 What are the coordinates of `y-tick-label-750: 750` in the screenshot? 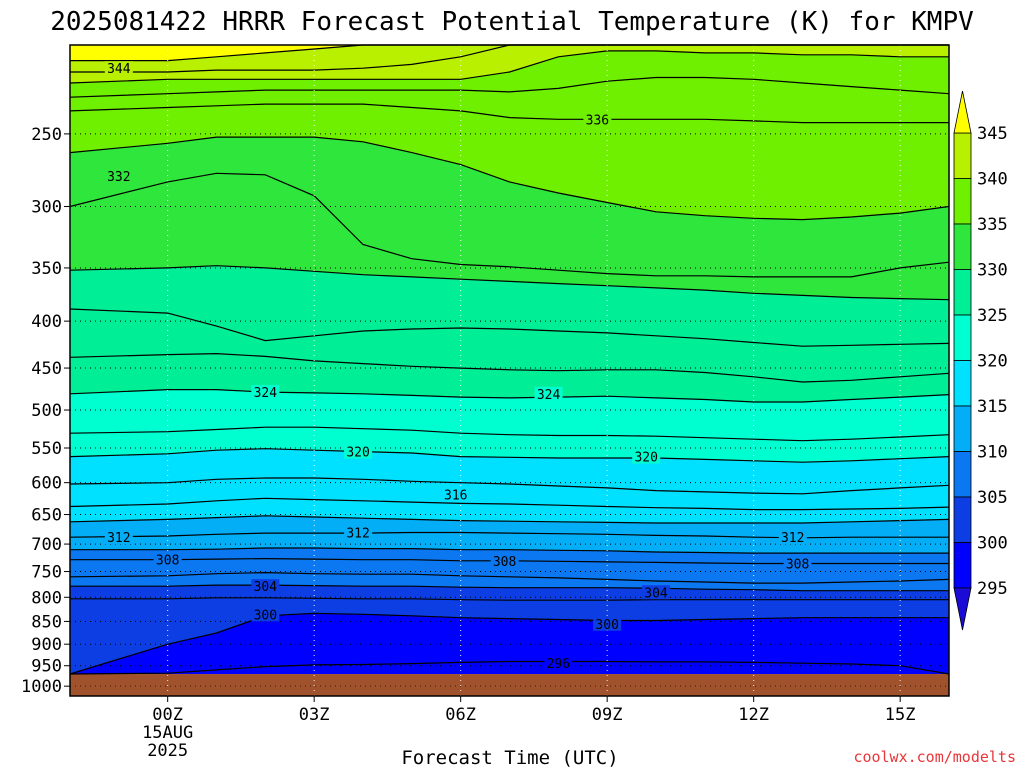 It's located at (46, 573).